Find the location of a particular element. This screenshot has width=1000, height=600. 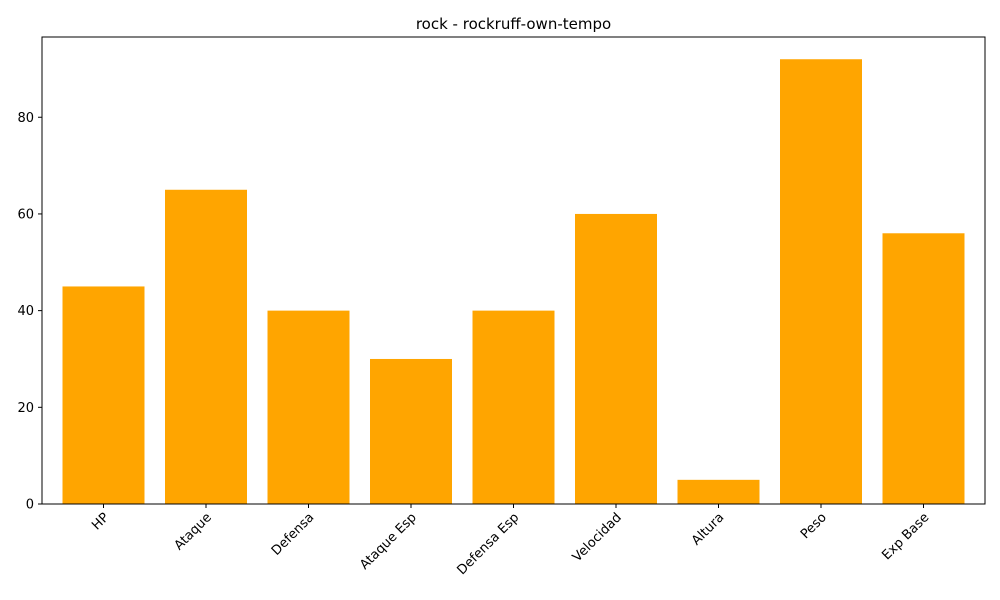

x-tick-label: Ataque is located at coordinates (193, 531).